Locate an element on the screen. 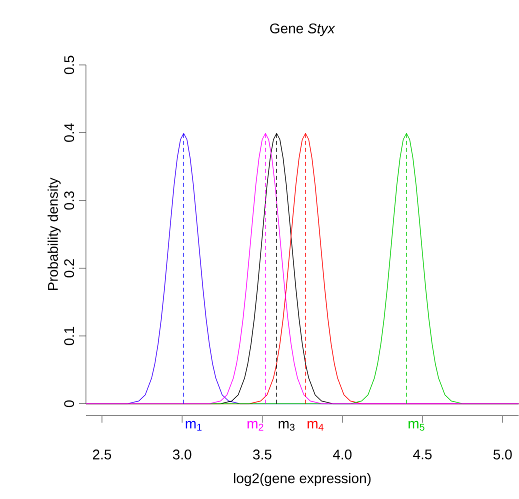  x-tick-label: 4.0 is located at coordinates (342, 455).